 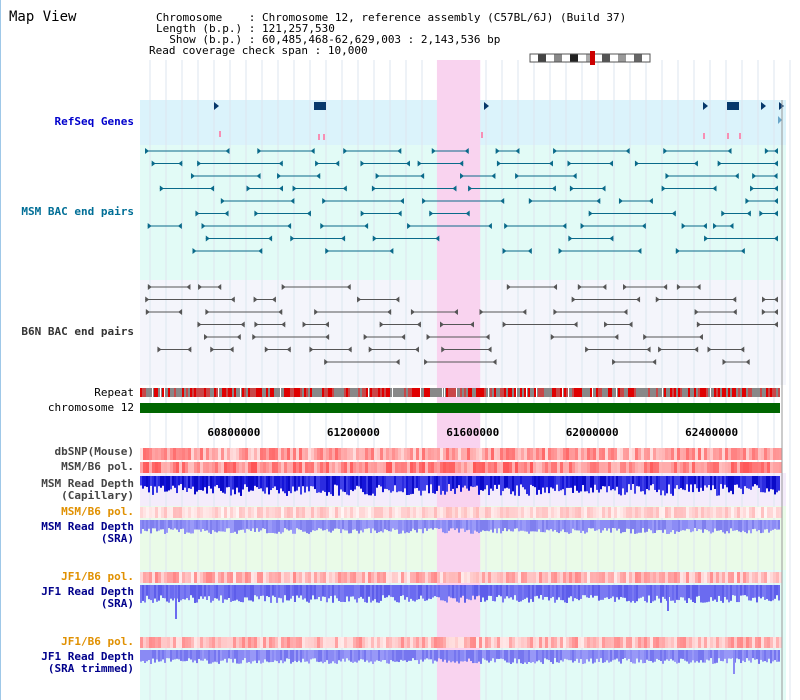 I want to click on jf1-read-depth-trimmed-label: JF1 Read Depth, so click(x=87, y=656).